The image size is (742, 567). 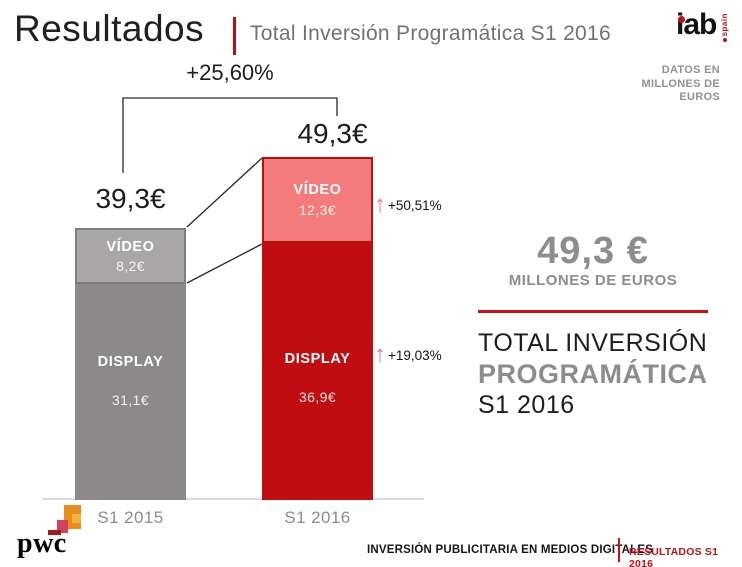 I want to click on summary-divider, so click(x=593, y=311).